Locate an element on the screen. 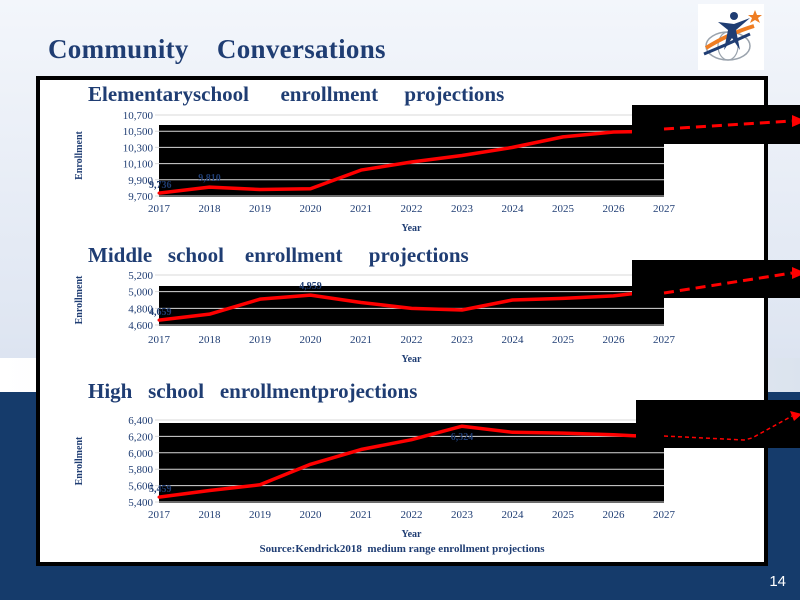  data-label: 4,959 is located at coordinates (310, 286).